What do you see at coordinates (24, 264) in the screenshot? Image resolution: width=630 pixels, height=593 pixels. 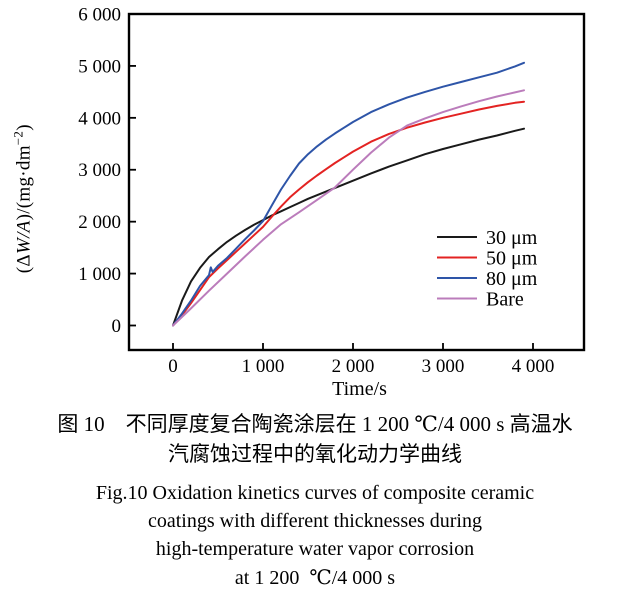 I see `y-axis-label-prefix: (Δ` at bounding box center [24, 264].